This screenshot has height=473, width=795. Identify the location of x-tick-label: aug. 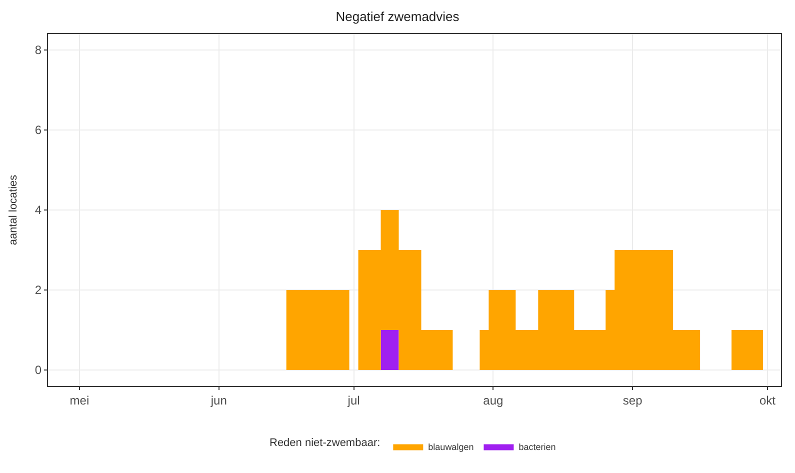
(493, 400).